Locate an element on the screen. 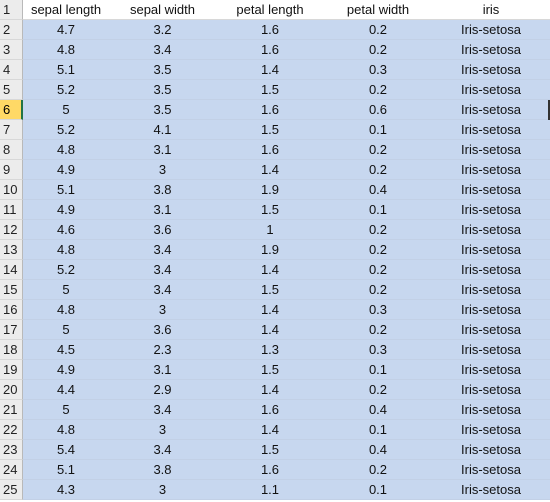 The height and width of the screenshot is (502, 550). data-cell: 2.3 is located at coordinates (162, 350).